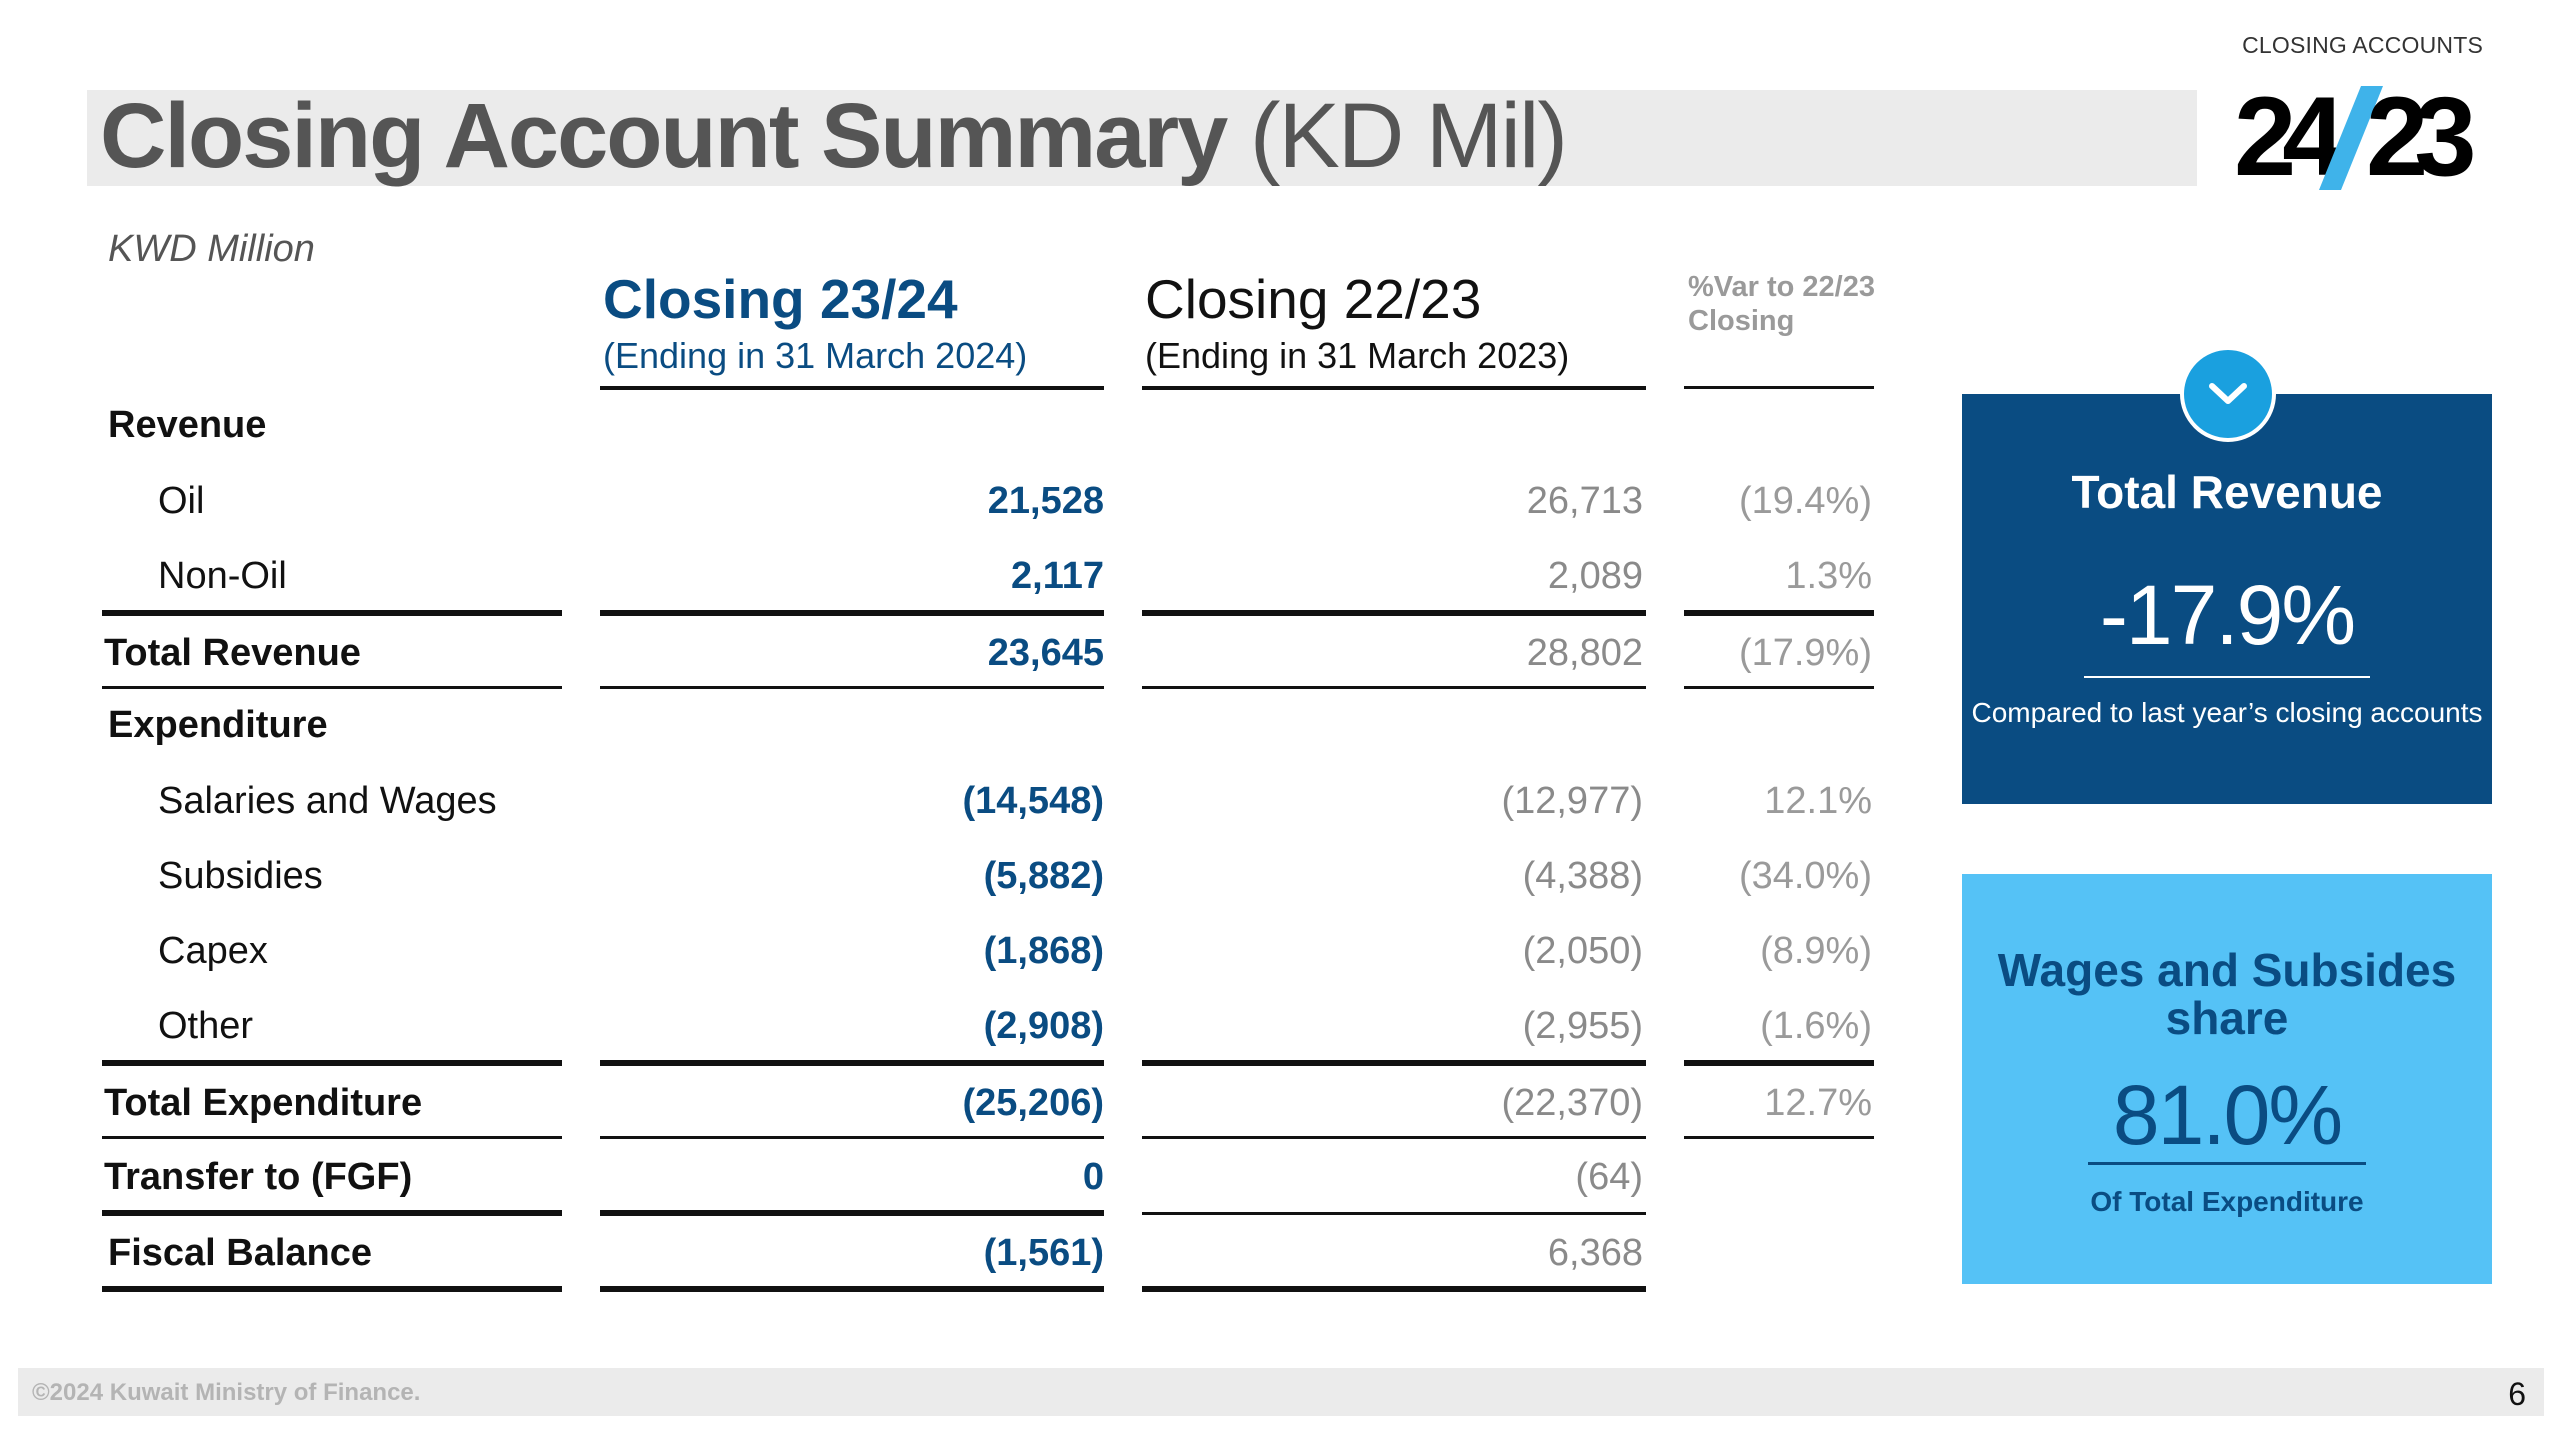 This screenshot has width=2560, height=1440. What do you see at coordinates (815, 355) in the screenshot?
I see `column-current-subtitle: (Ending in 31 March 2024)` at bounding box center [815, 355].